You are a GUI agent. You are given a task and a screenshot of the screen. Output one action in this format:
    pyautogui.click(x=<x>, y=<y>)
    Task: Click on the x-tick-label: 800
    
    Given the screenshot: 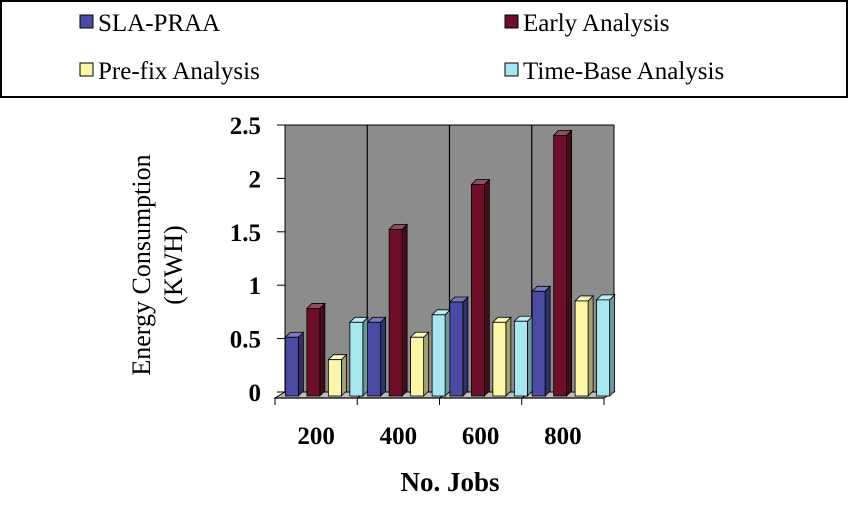 What is the action you would take?
    pyautogui.click(x=563, y=436)
    